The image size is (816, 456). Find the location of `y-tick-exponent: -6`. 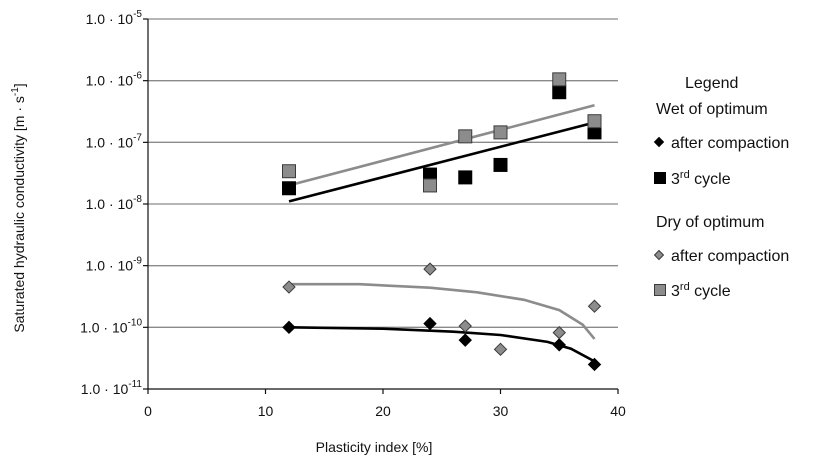

y-tick-exponent: -6 is located at coordinates (137, 76).